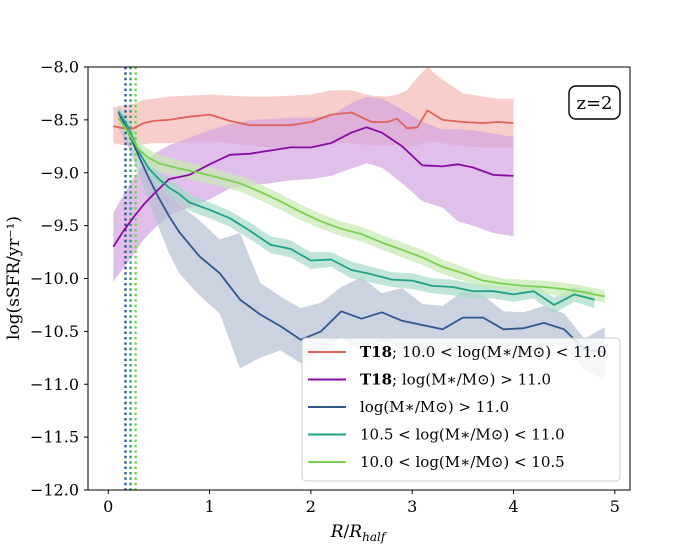 The height and width of the screenshot is (550, 700). I want to click on legend-label-1: T18; 10.0 < log(M∗/M⊙) < 11.0, so click(483, 352).